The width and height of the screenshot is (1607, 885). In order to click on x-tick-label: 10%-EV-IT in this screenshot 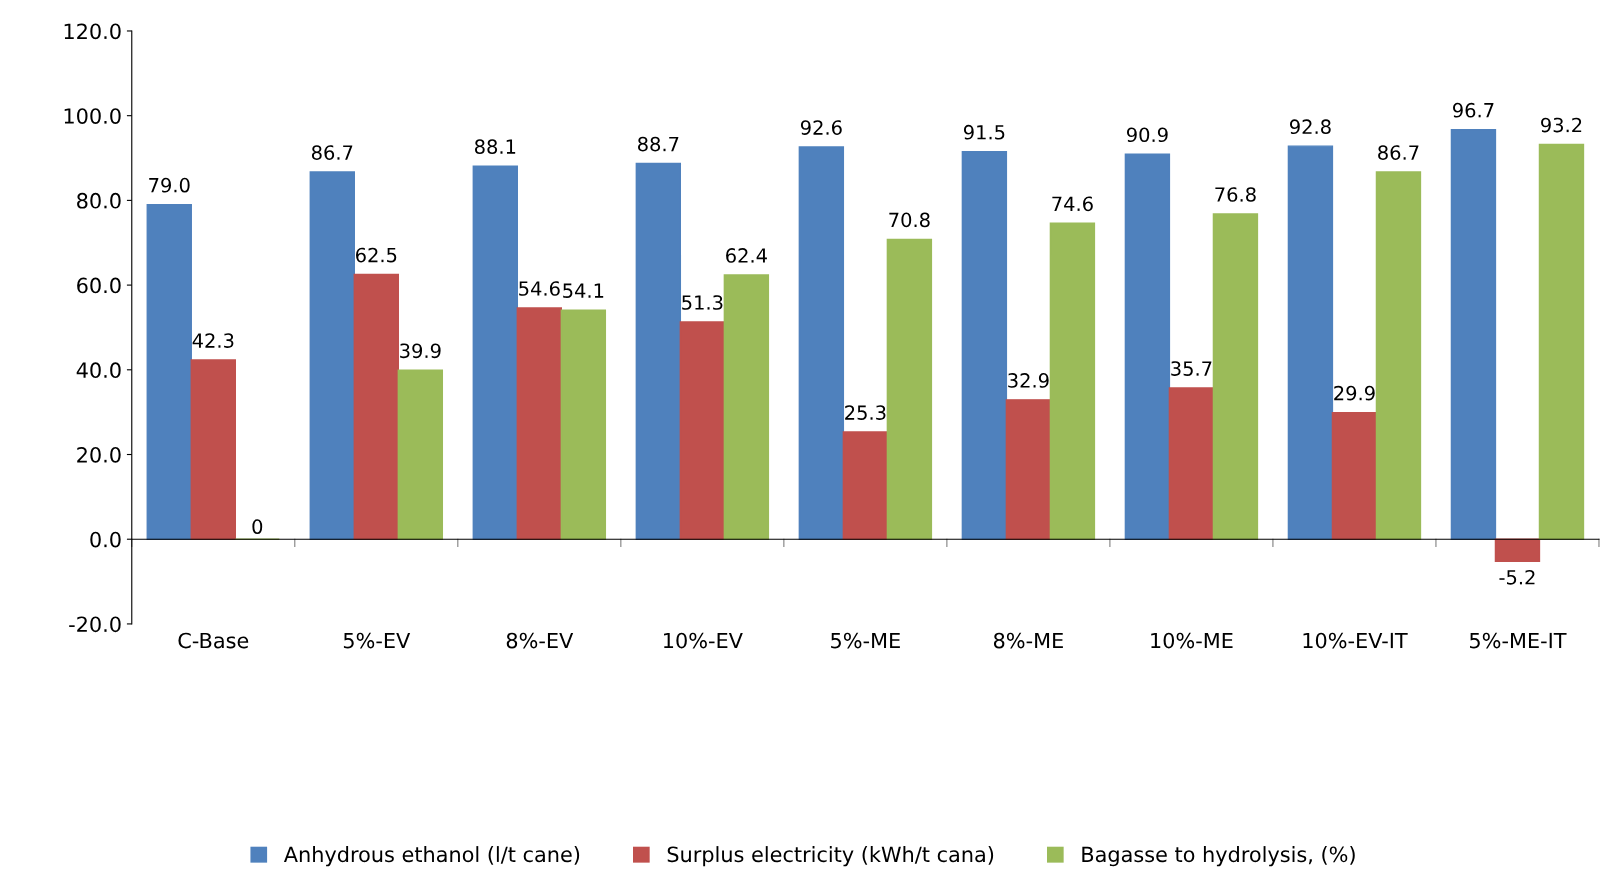, I will do `click(1355, 640)`.